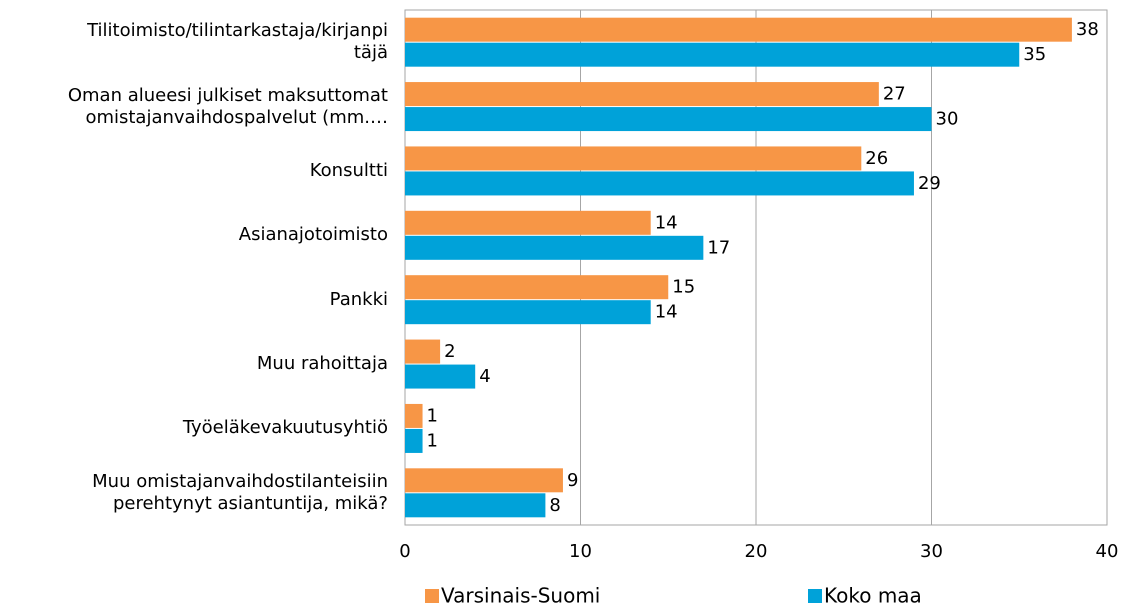  I want to click on data-label: 2, so click(449, 351).